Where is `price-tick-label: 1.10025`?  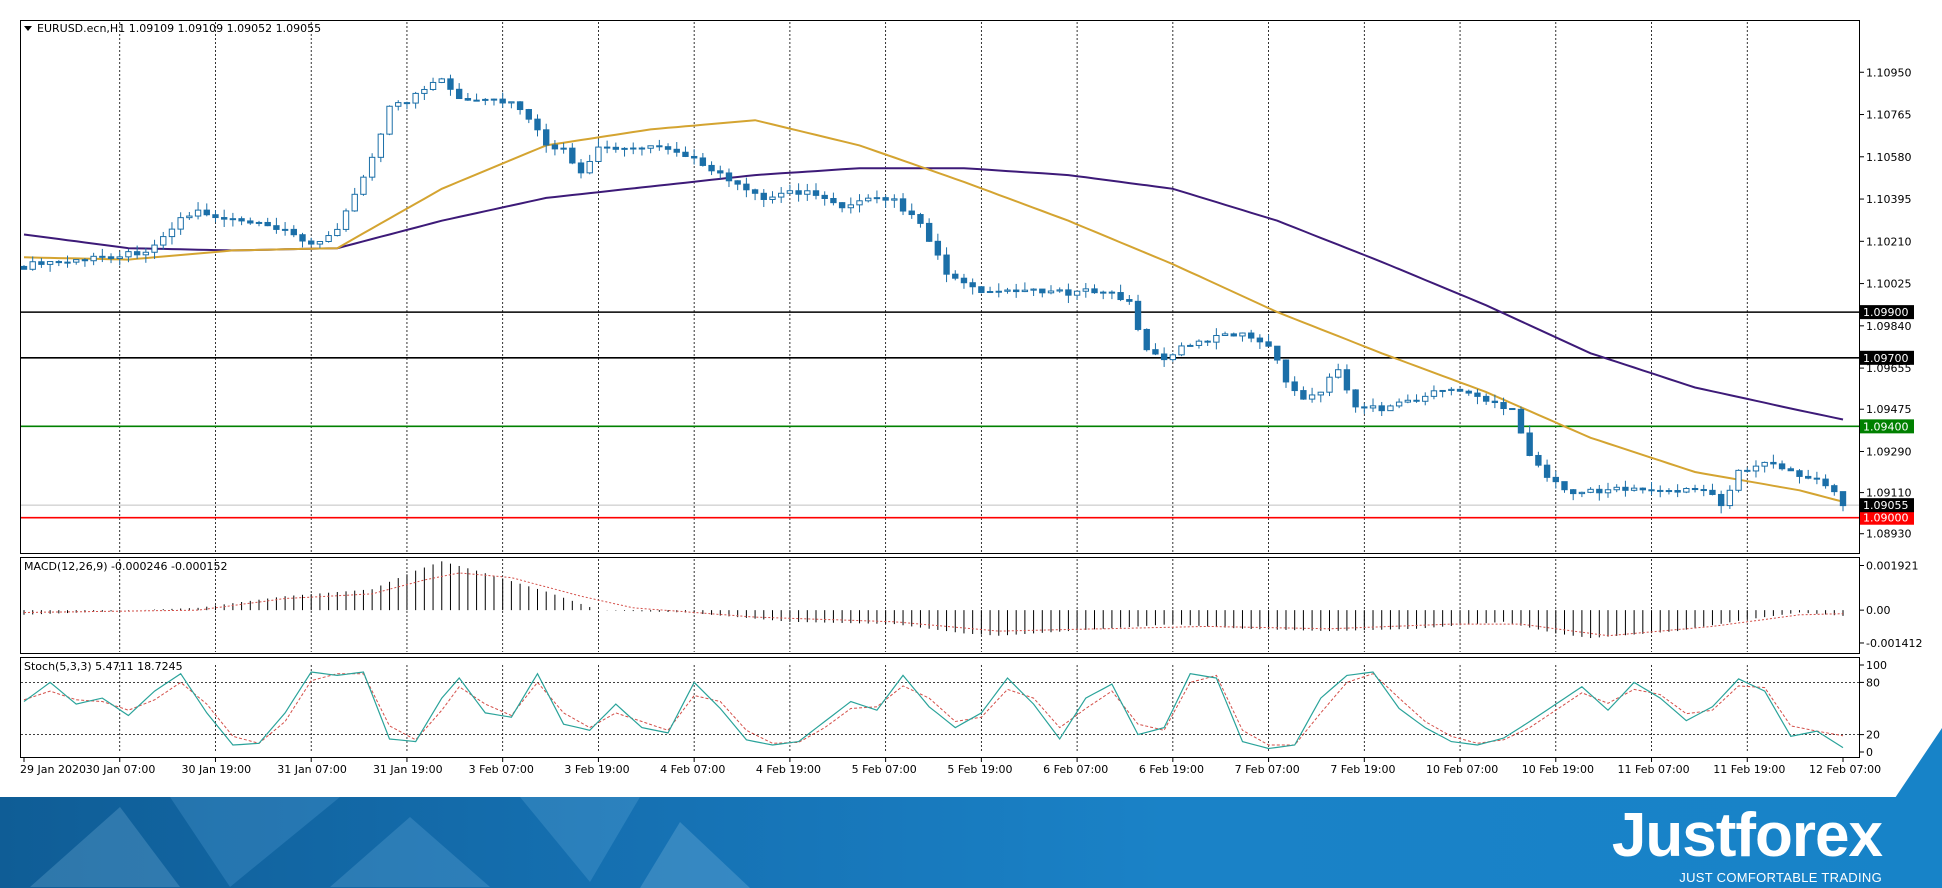 price-tick-label: 1.10025 is located at coordinates (1889, 284).